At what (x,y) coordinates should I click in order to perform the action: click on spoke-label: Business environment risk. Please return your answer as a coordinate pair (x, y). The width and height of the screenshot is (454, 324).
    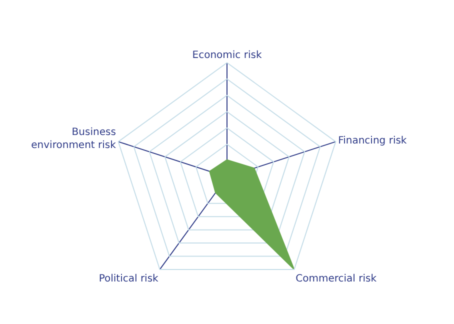
    Looking at the image, I should click on (73, 139).